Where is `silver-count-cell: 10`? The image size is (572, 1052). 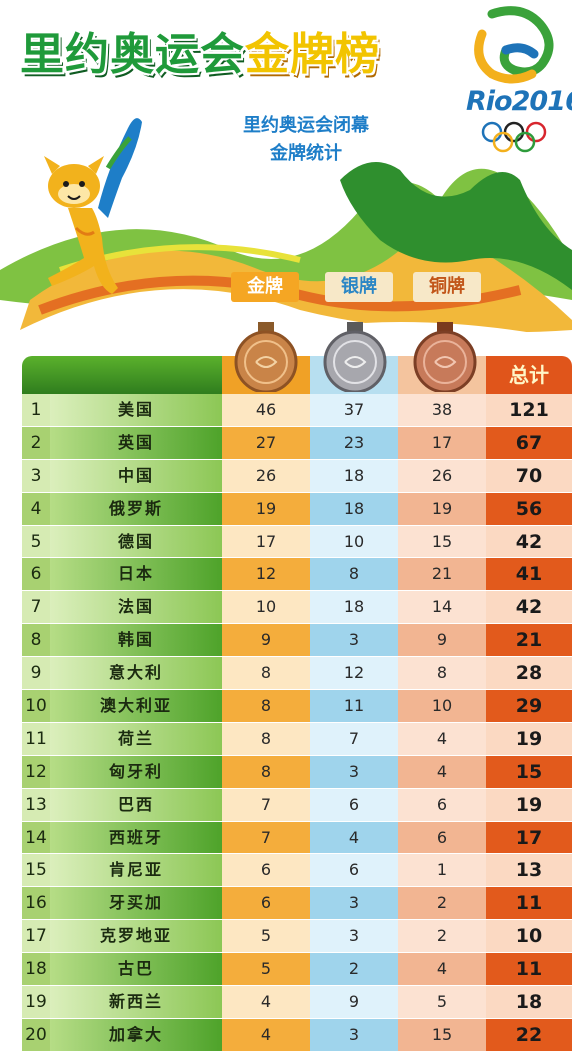
silver-count-cell: 10 is located at coordinates (354, 541).